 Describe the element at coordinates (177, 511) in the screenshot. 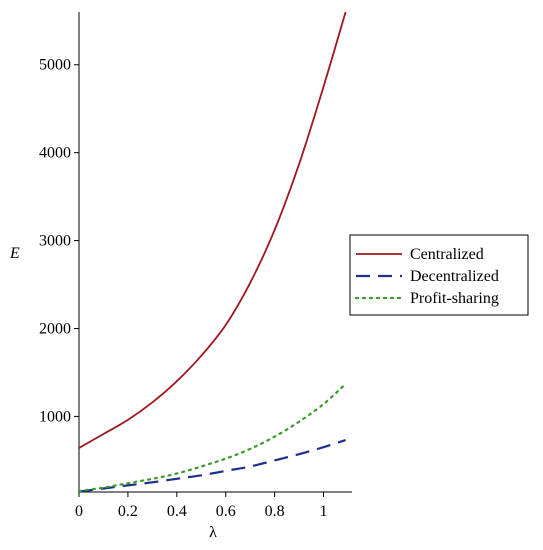

I see `x-tick-label: 0.4` at that location.